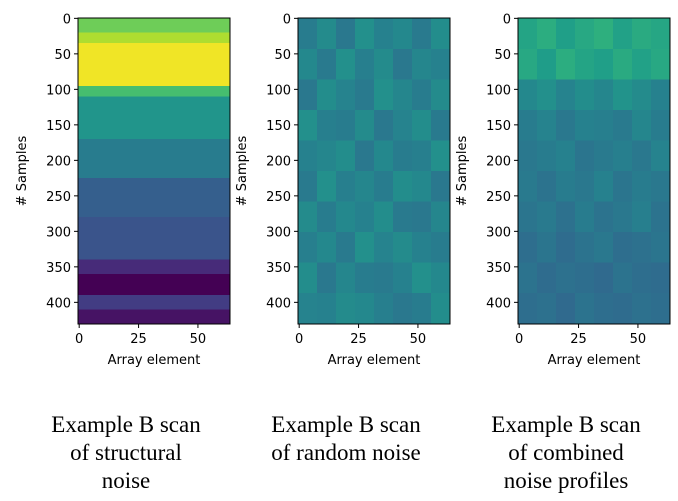  I want to click on y-tick-label: 150, so click(498, 126).